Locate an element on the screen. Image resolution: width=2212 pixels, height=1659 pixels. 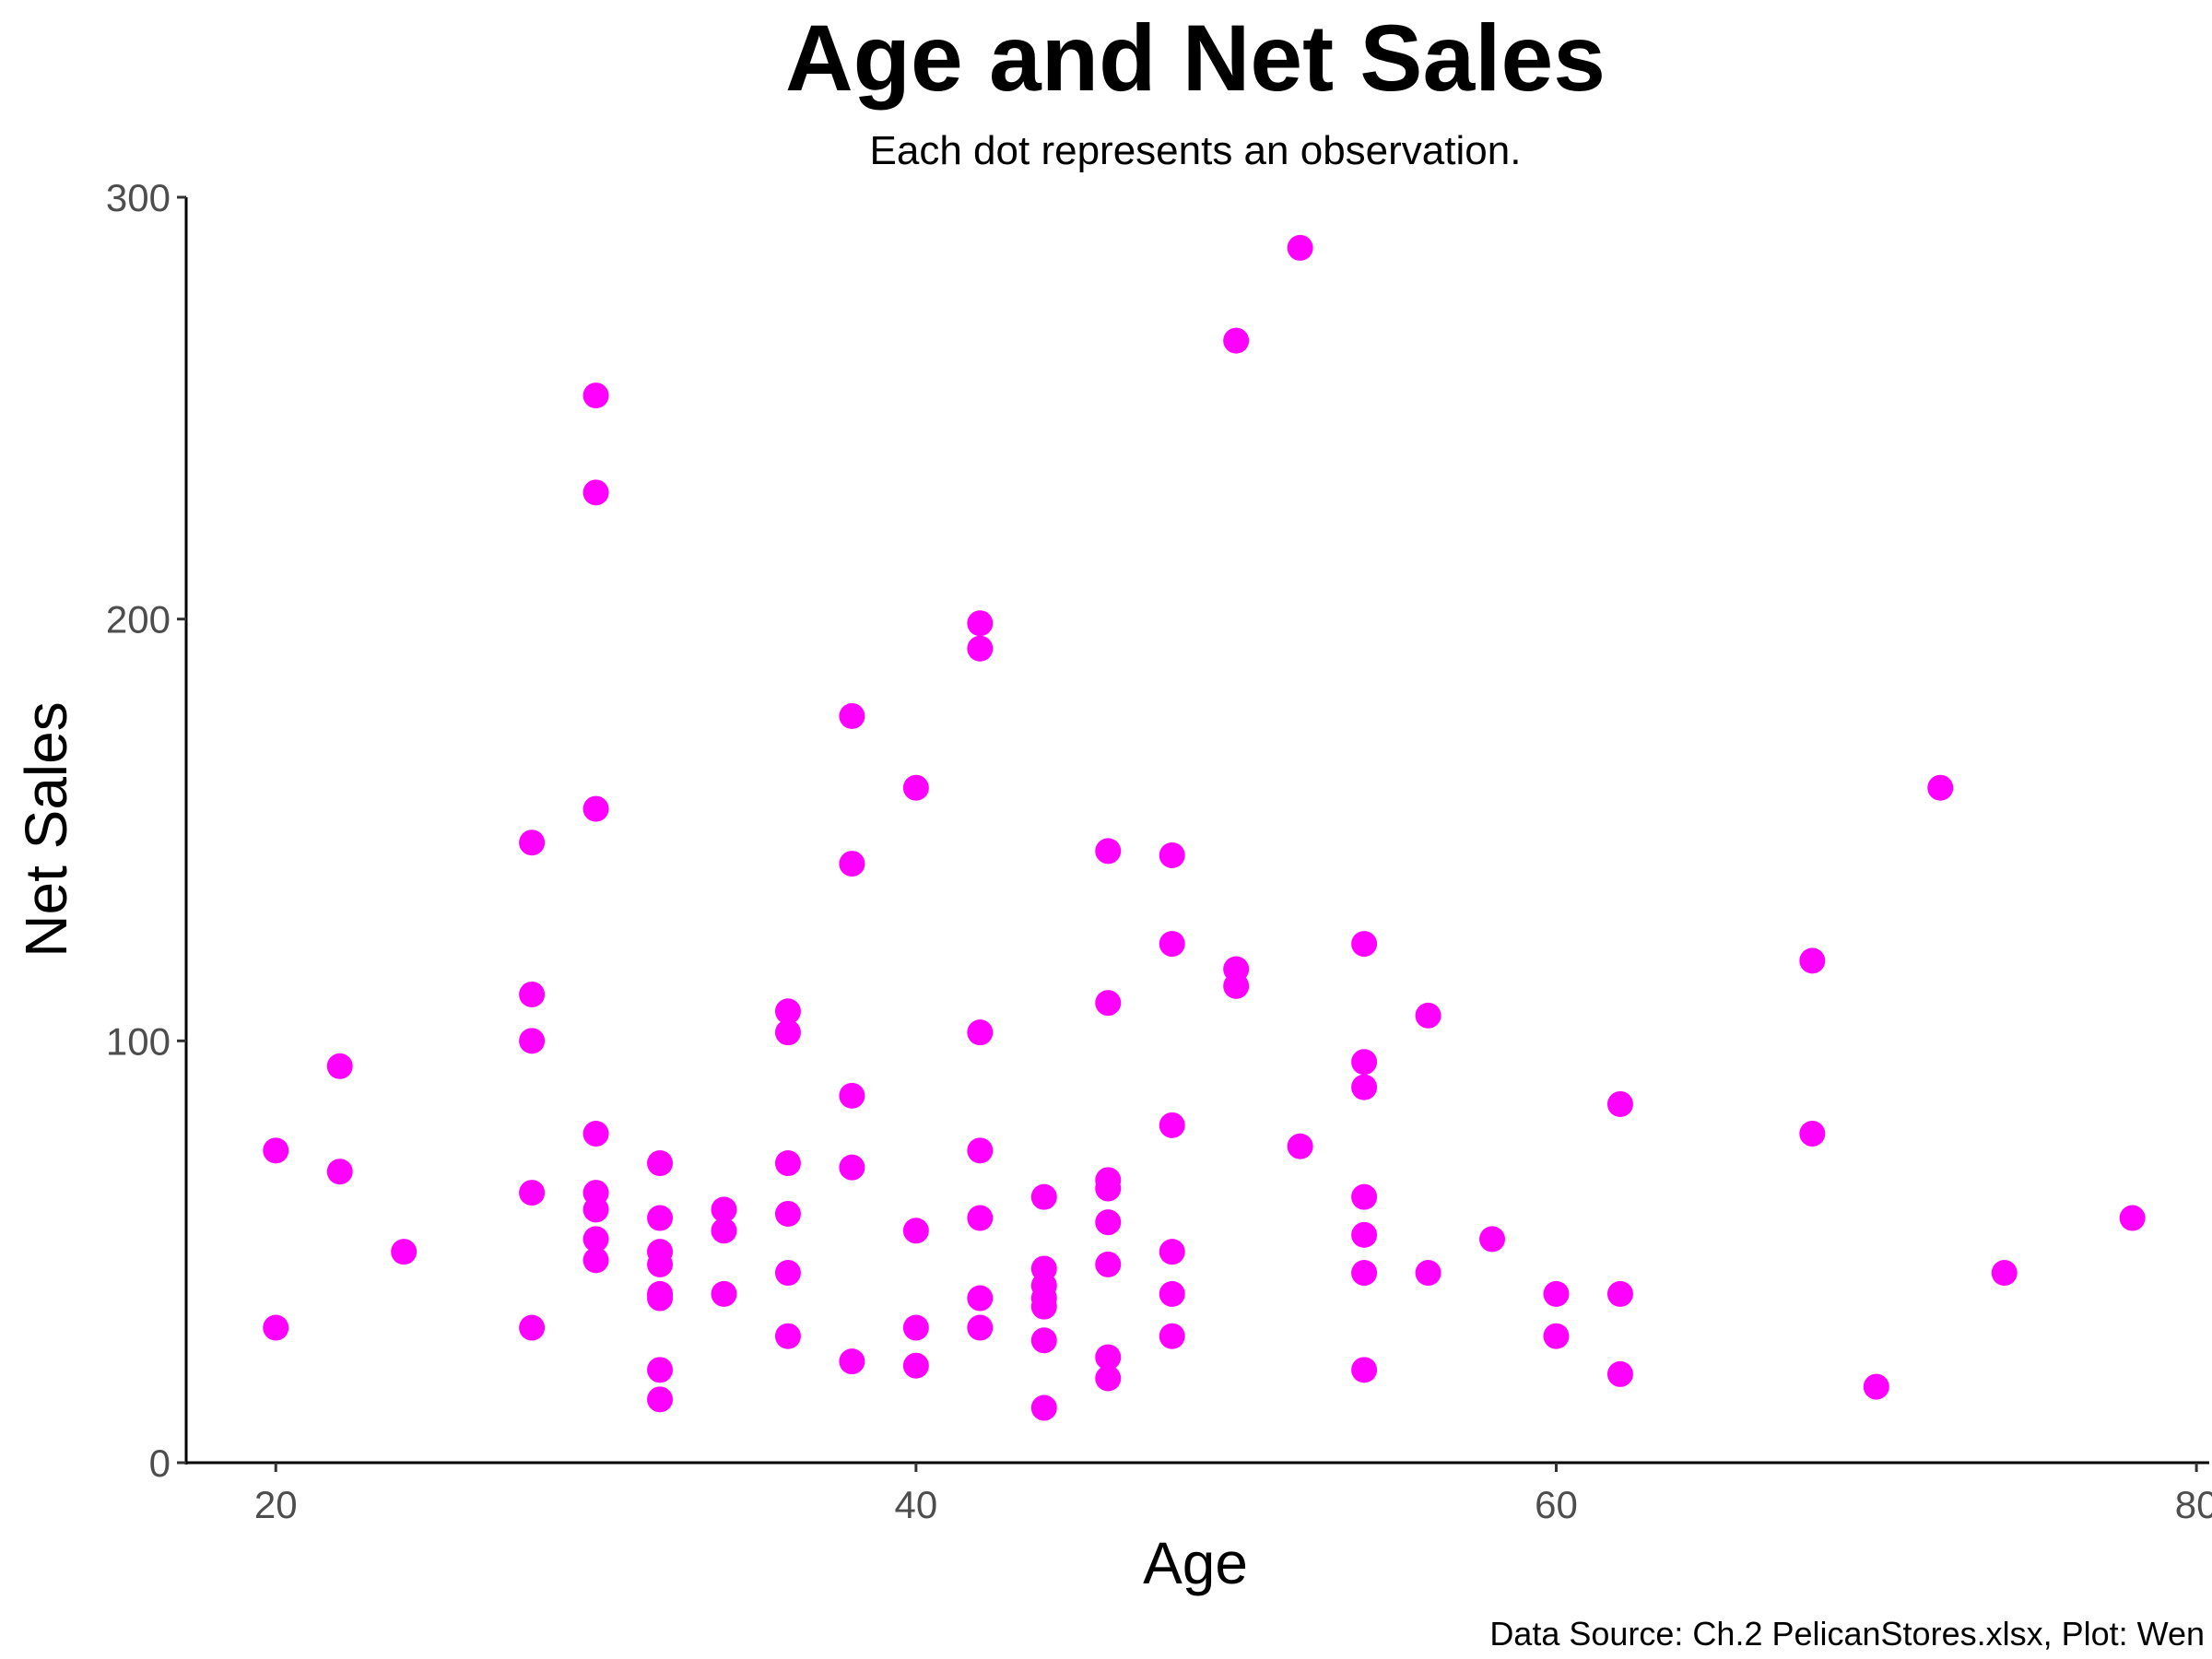
y-tick-label: 200 is located at coordinates (138, 619).